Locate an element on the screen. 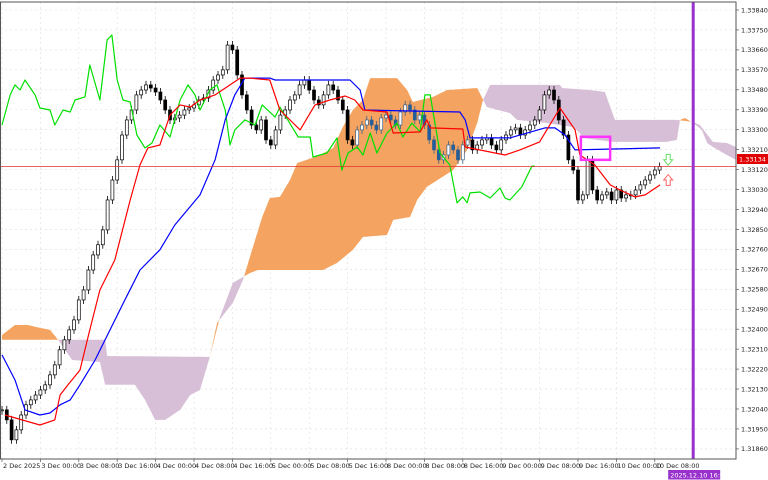 The image size is (768, 480). x-tick-label: 5 Dec 08:00 is located at coordinates (330, 466).